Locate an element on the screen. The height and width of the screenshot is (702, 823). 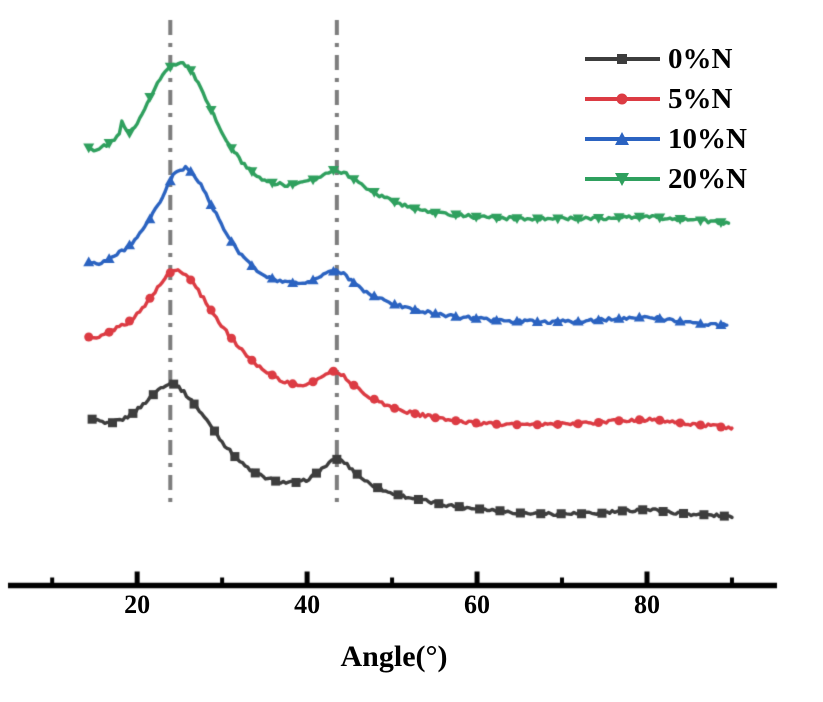
x-tick-label: 40 is located at coordinates (307, 604).